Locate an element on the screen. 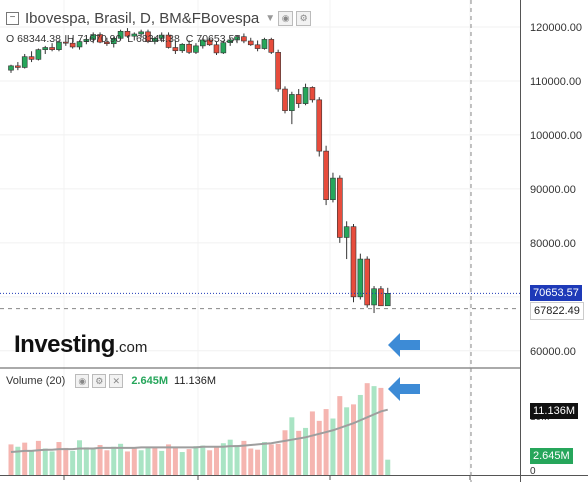 This screenshot has height=482, width=588. arrows is located at coordinates (404, 367).